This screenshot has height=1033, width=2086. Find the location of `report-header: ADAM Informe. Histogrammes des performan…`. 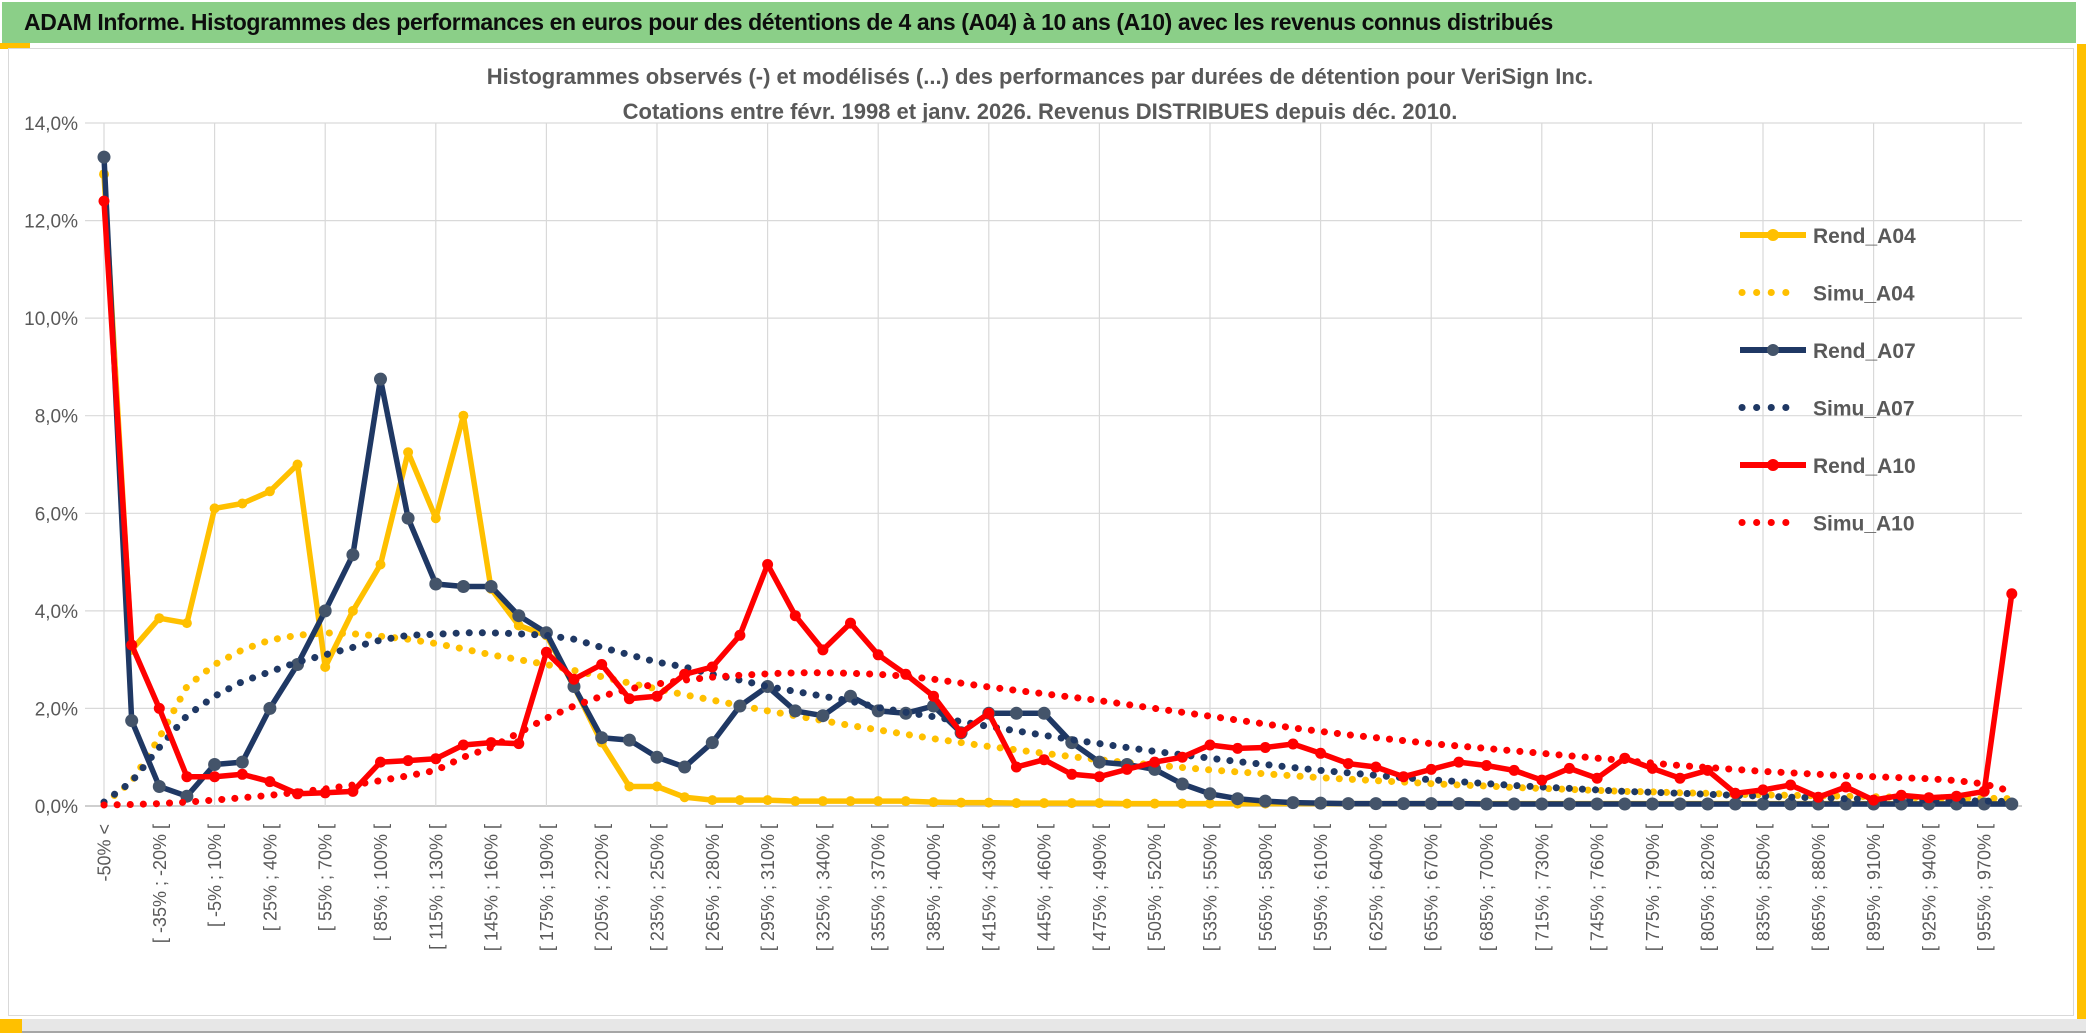

report-header: ADAM Informe. Histogrammes des performan… is located at coordinates (1039, 22).